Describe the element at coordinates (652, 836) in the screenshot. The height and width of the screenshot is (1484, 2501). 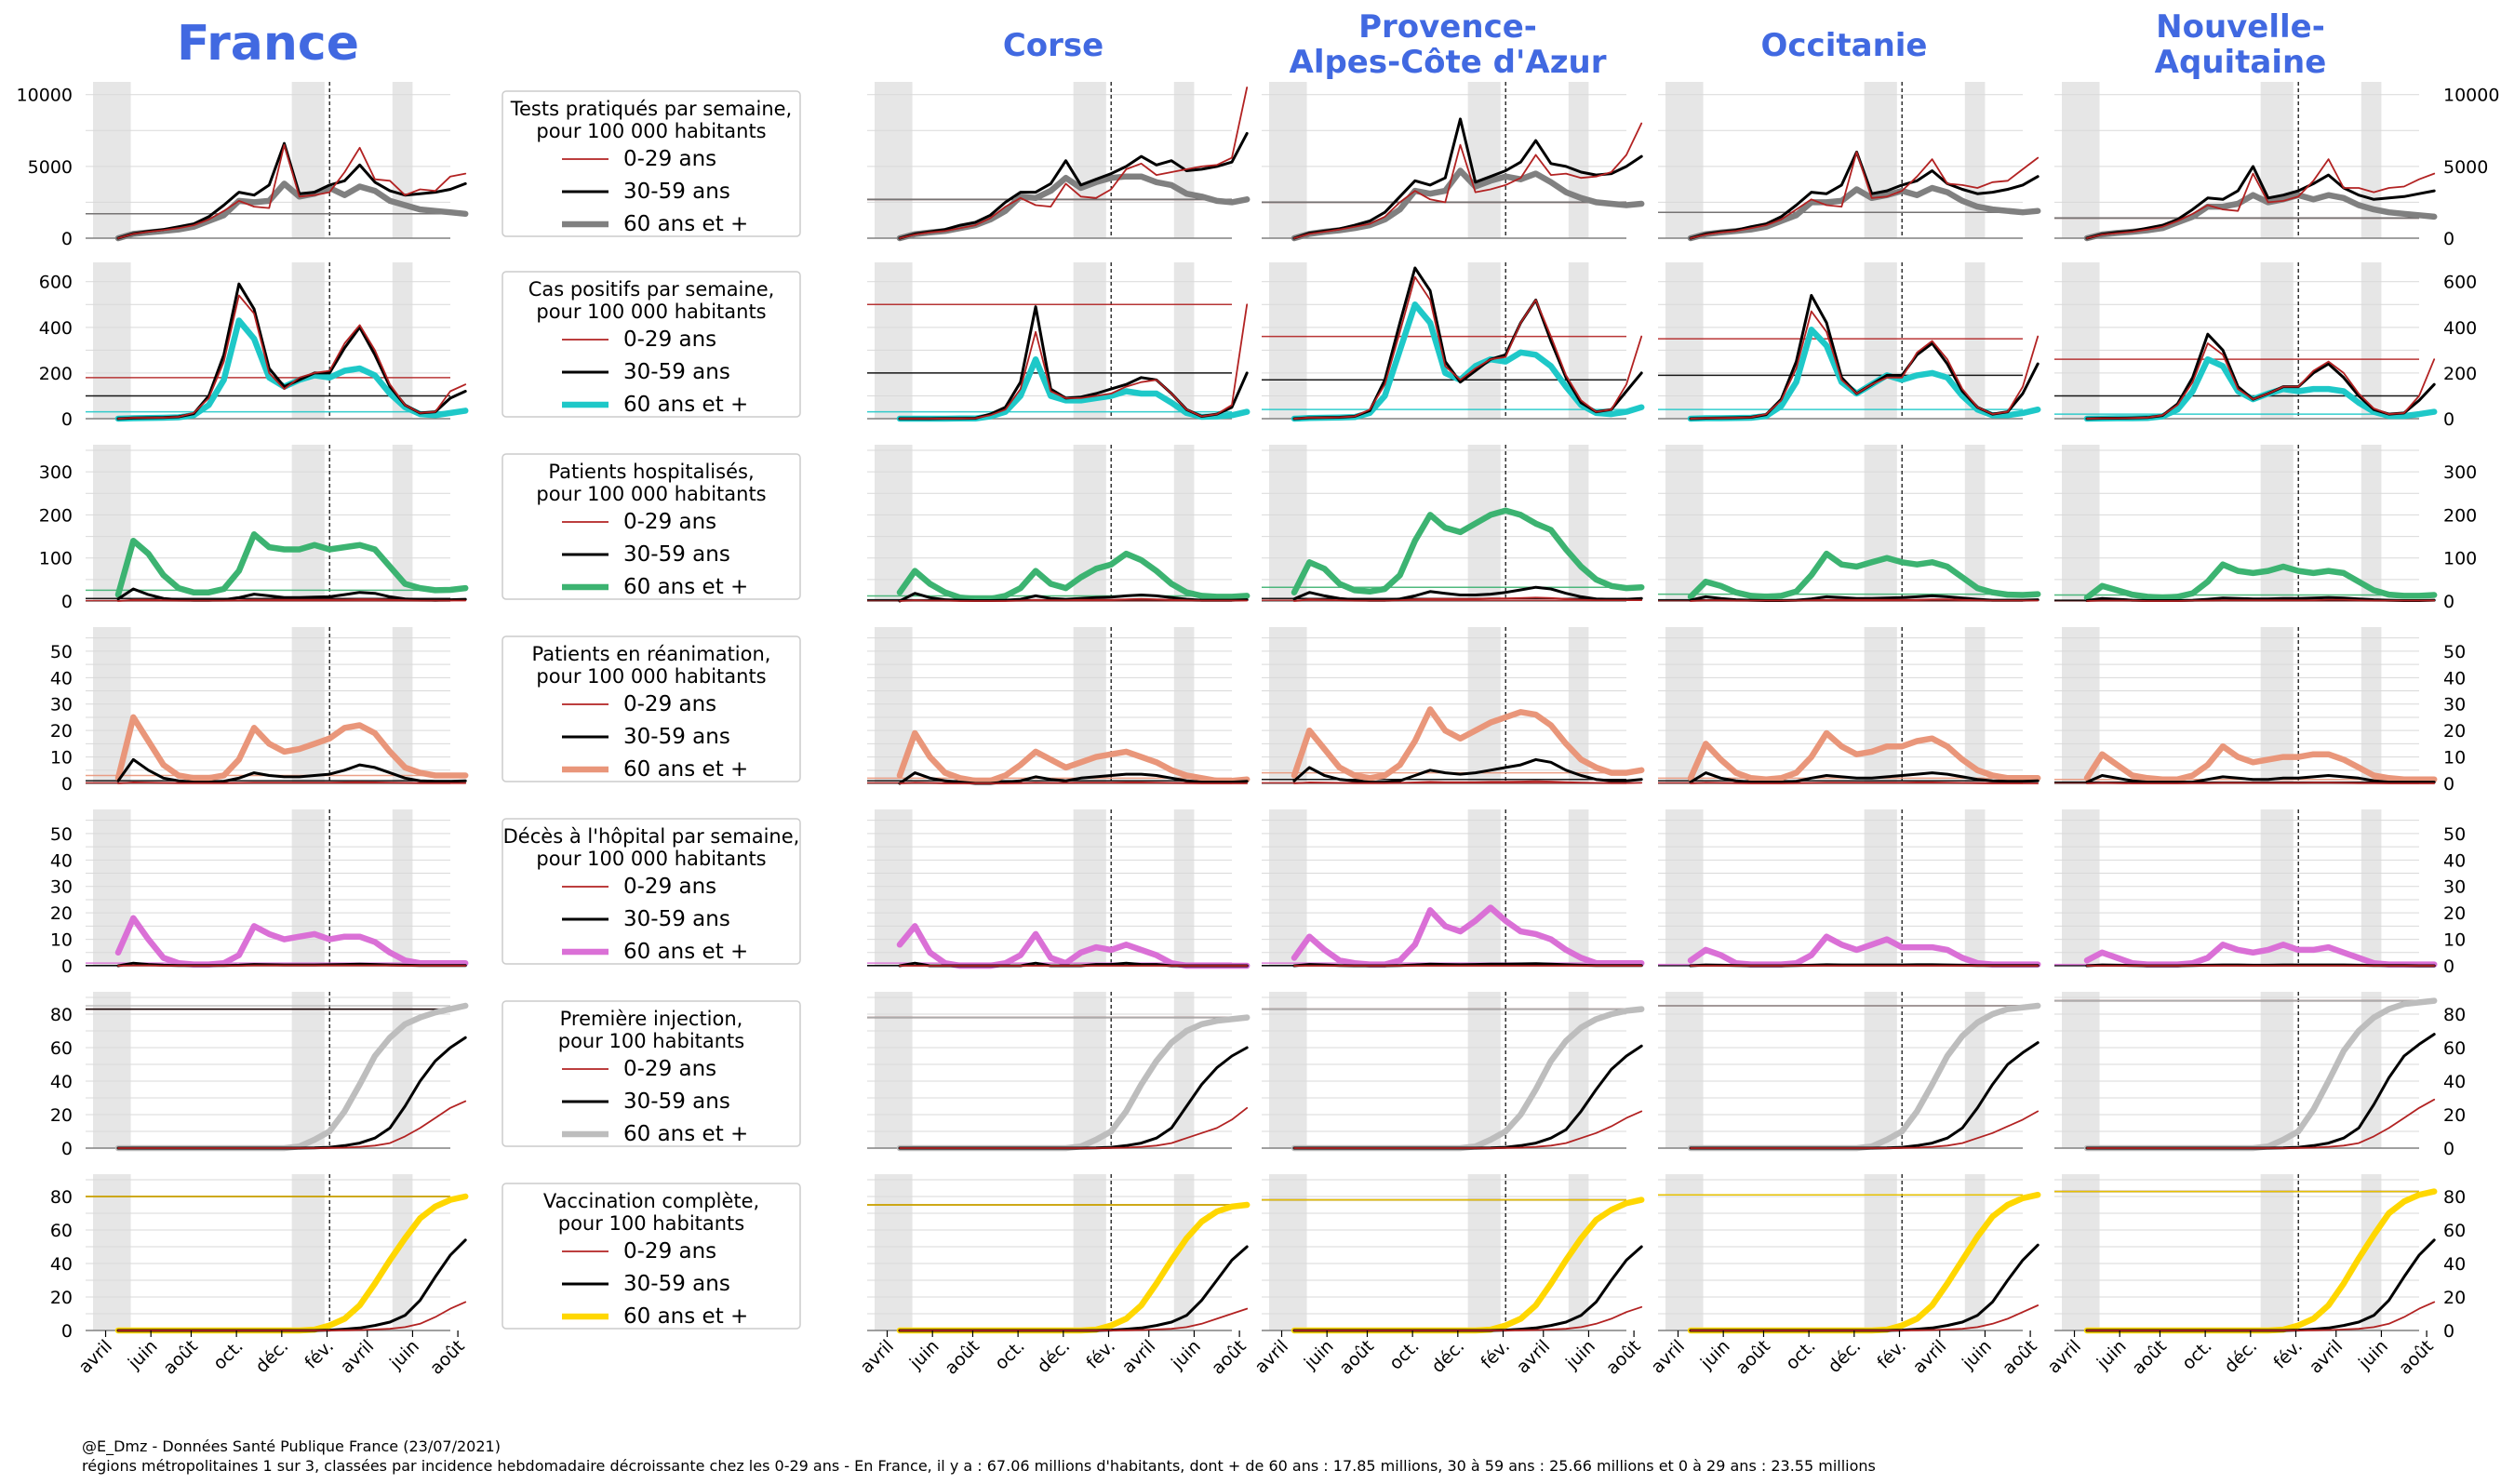
I see `legend-title-line: Décès à l'hôpital par semaine,` at that location.